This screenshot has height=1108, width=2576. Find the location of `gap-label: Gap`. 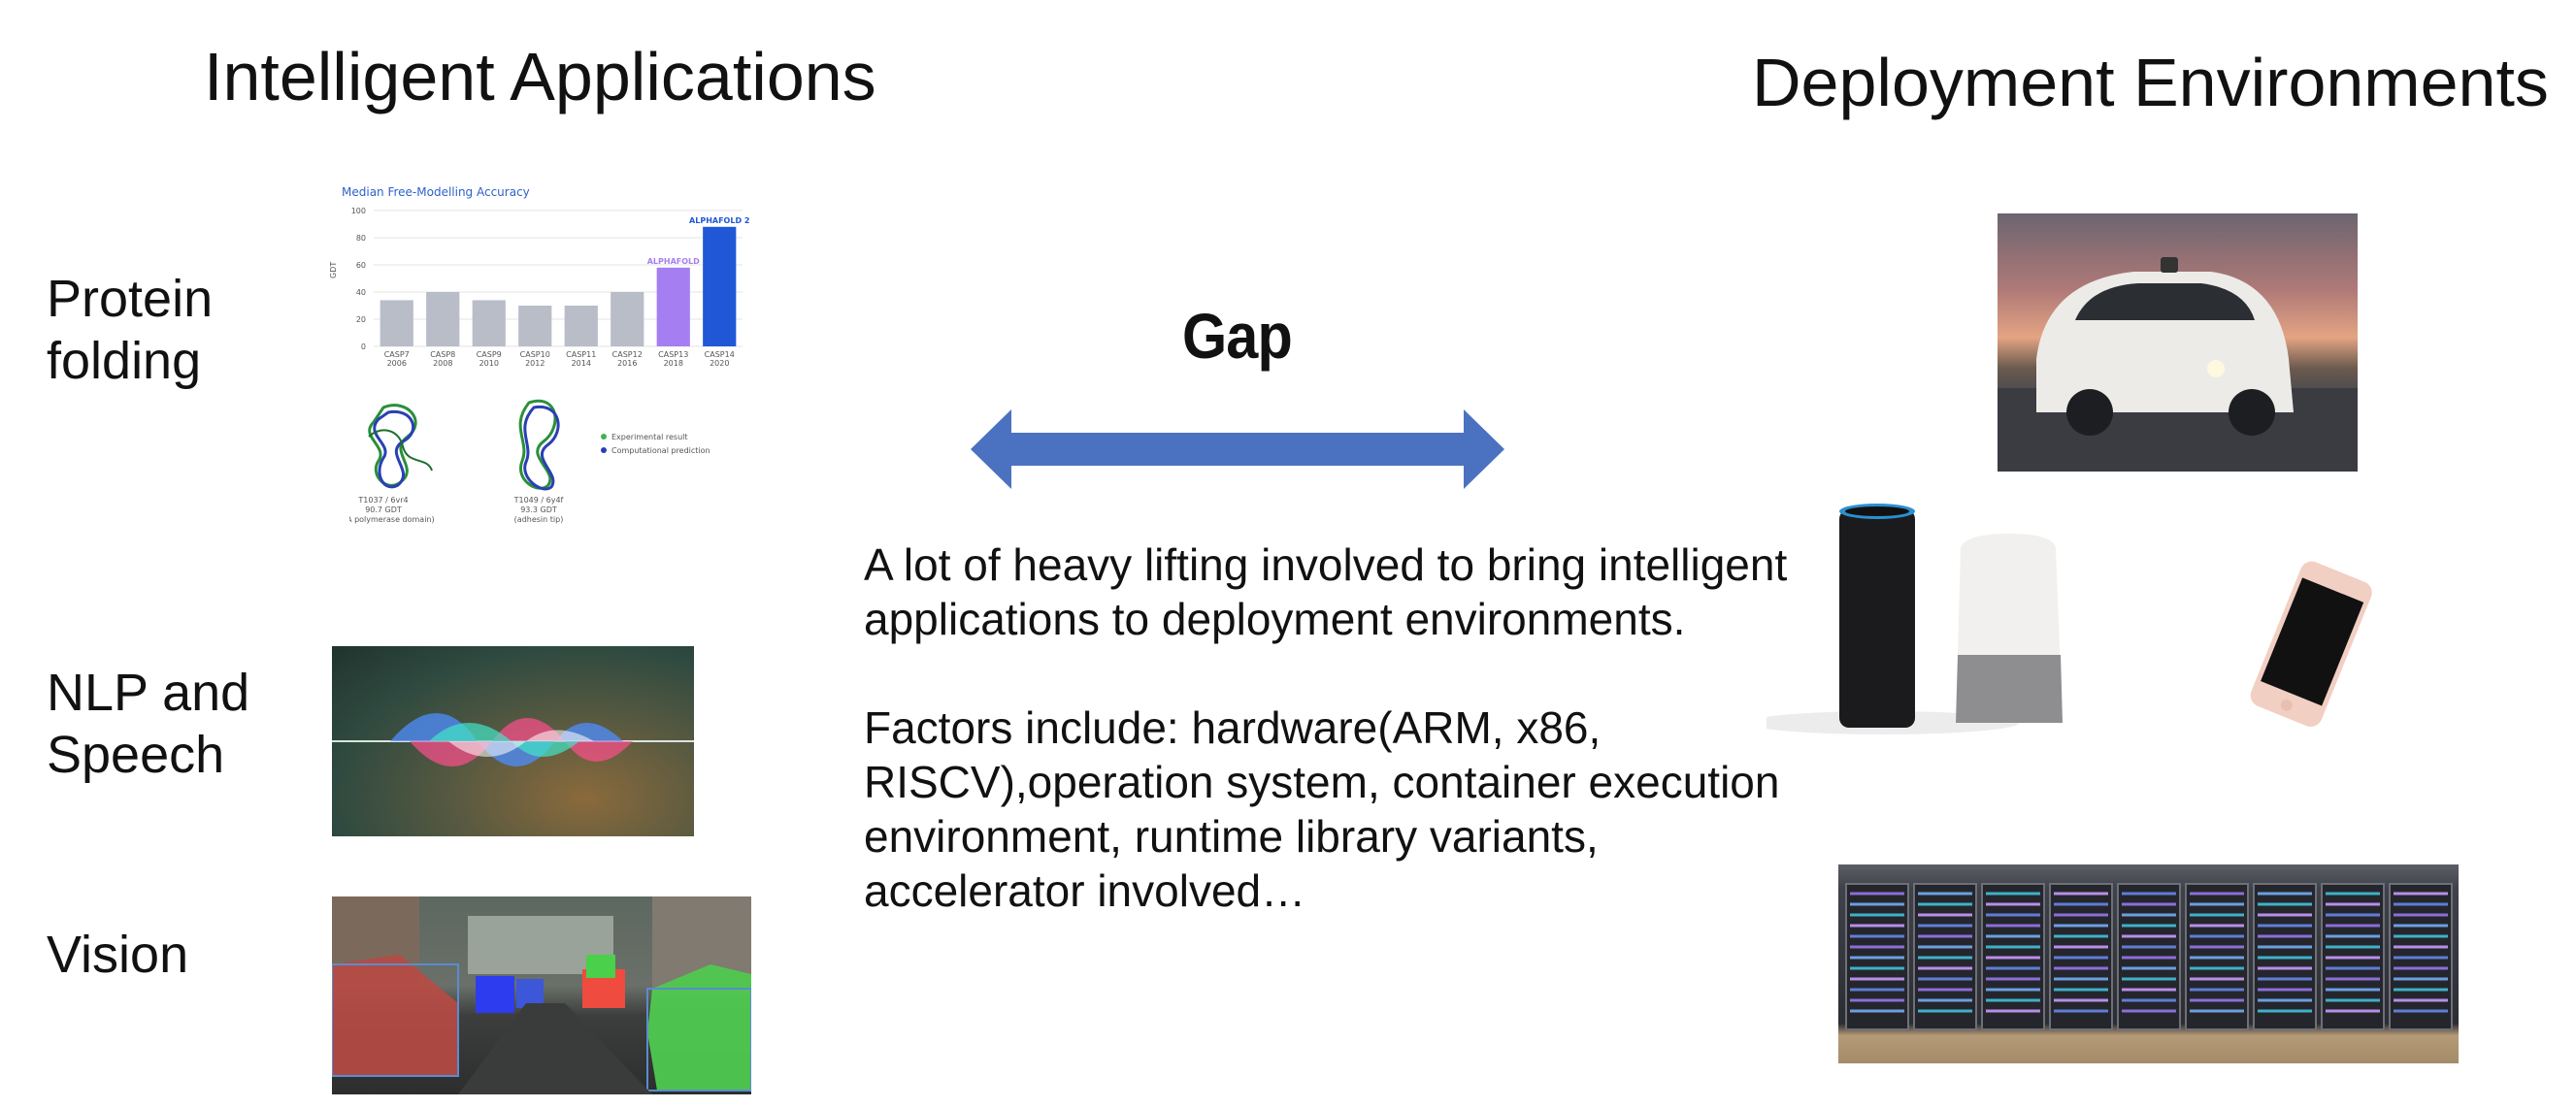

gap-label: Gap is located at coordinates (1237, 336).